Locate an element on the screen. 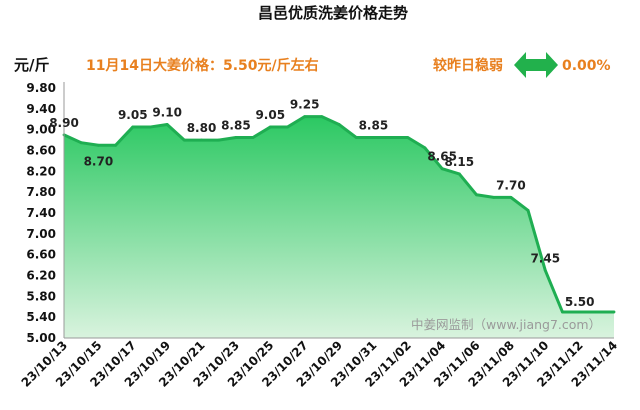 Image resolution: width=640 pixels, height=410 pixels. y-tick-label: 5.40 is located at coordinates (41, 317).